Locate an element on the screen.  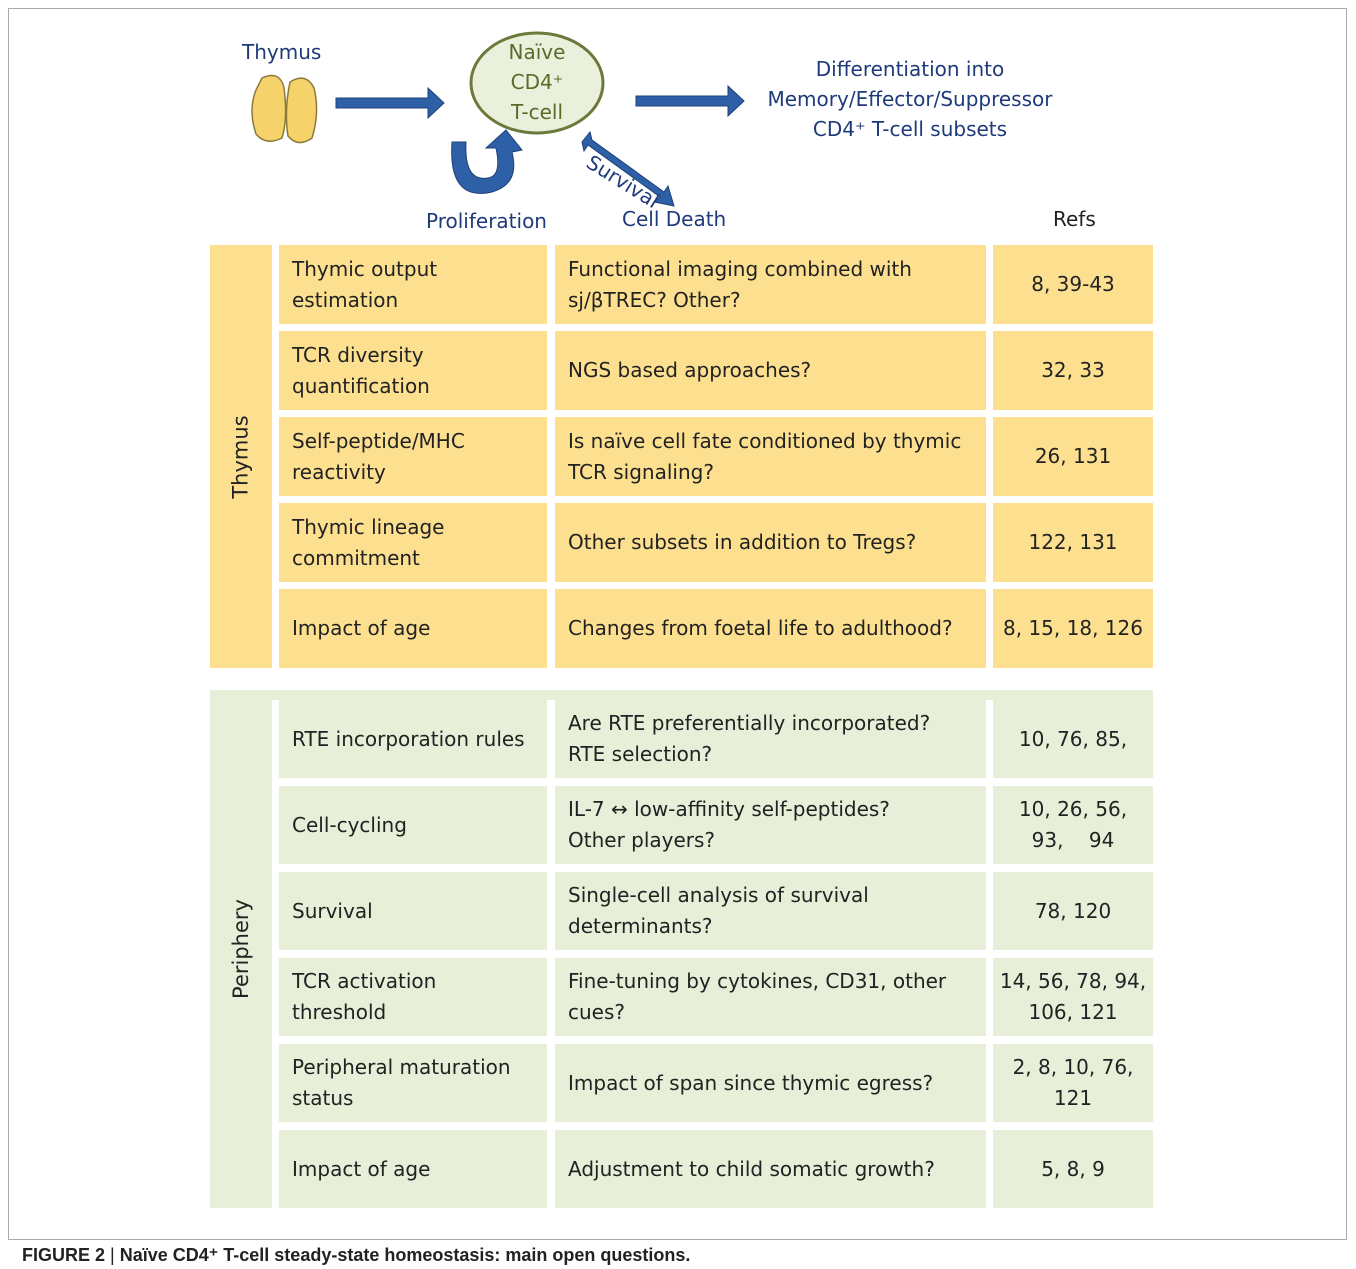
refs-line: 14, 56, 78, 94, is located at coordinates (1073, 981).